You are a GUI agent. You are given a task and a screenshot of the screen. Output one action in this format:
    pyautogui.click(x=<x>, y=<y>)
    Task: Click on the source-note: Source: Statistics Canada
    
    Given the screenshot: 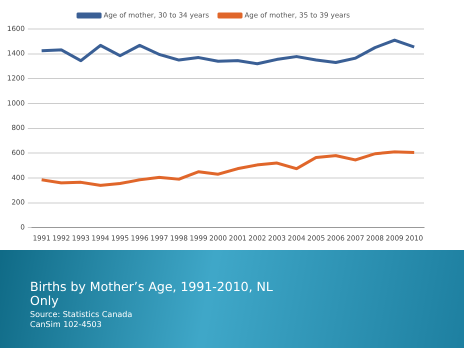 What is the action you would take?
    pyautogui.click(x=81, y=315)
    